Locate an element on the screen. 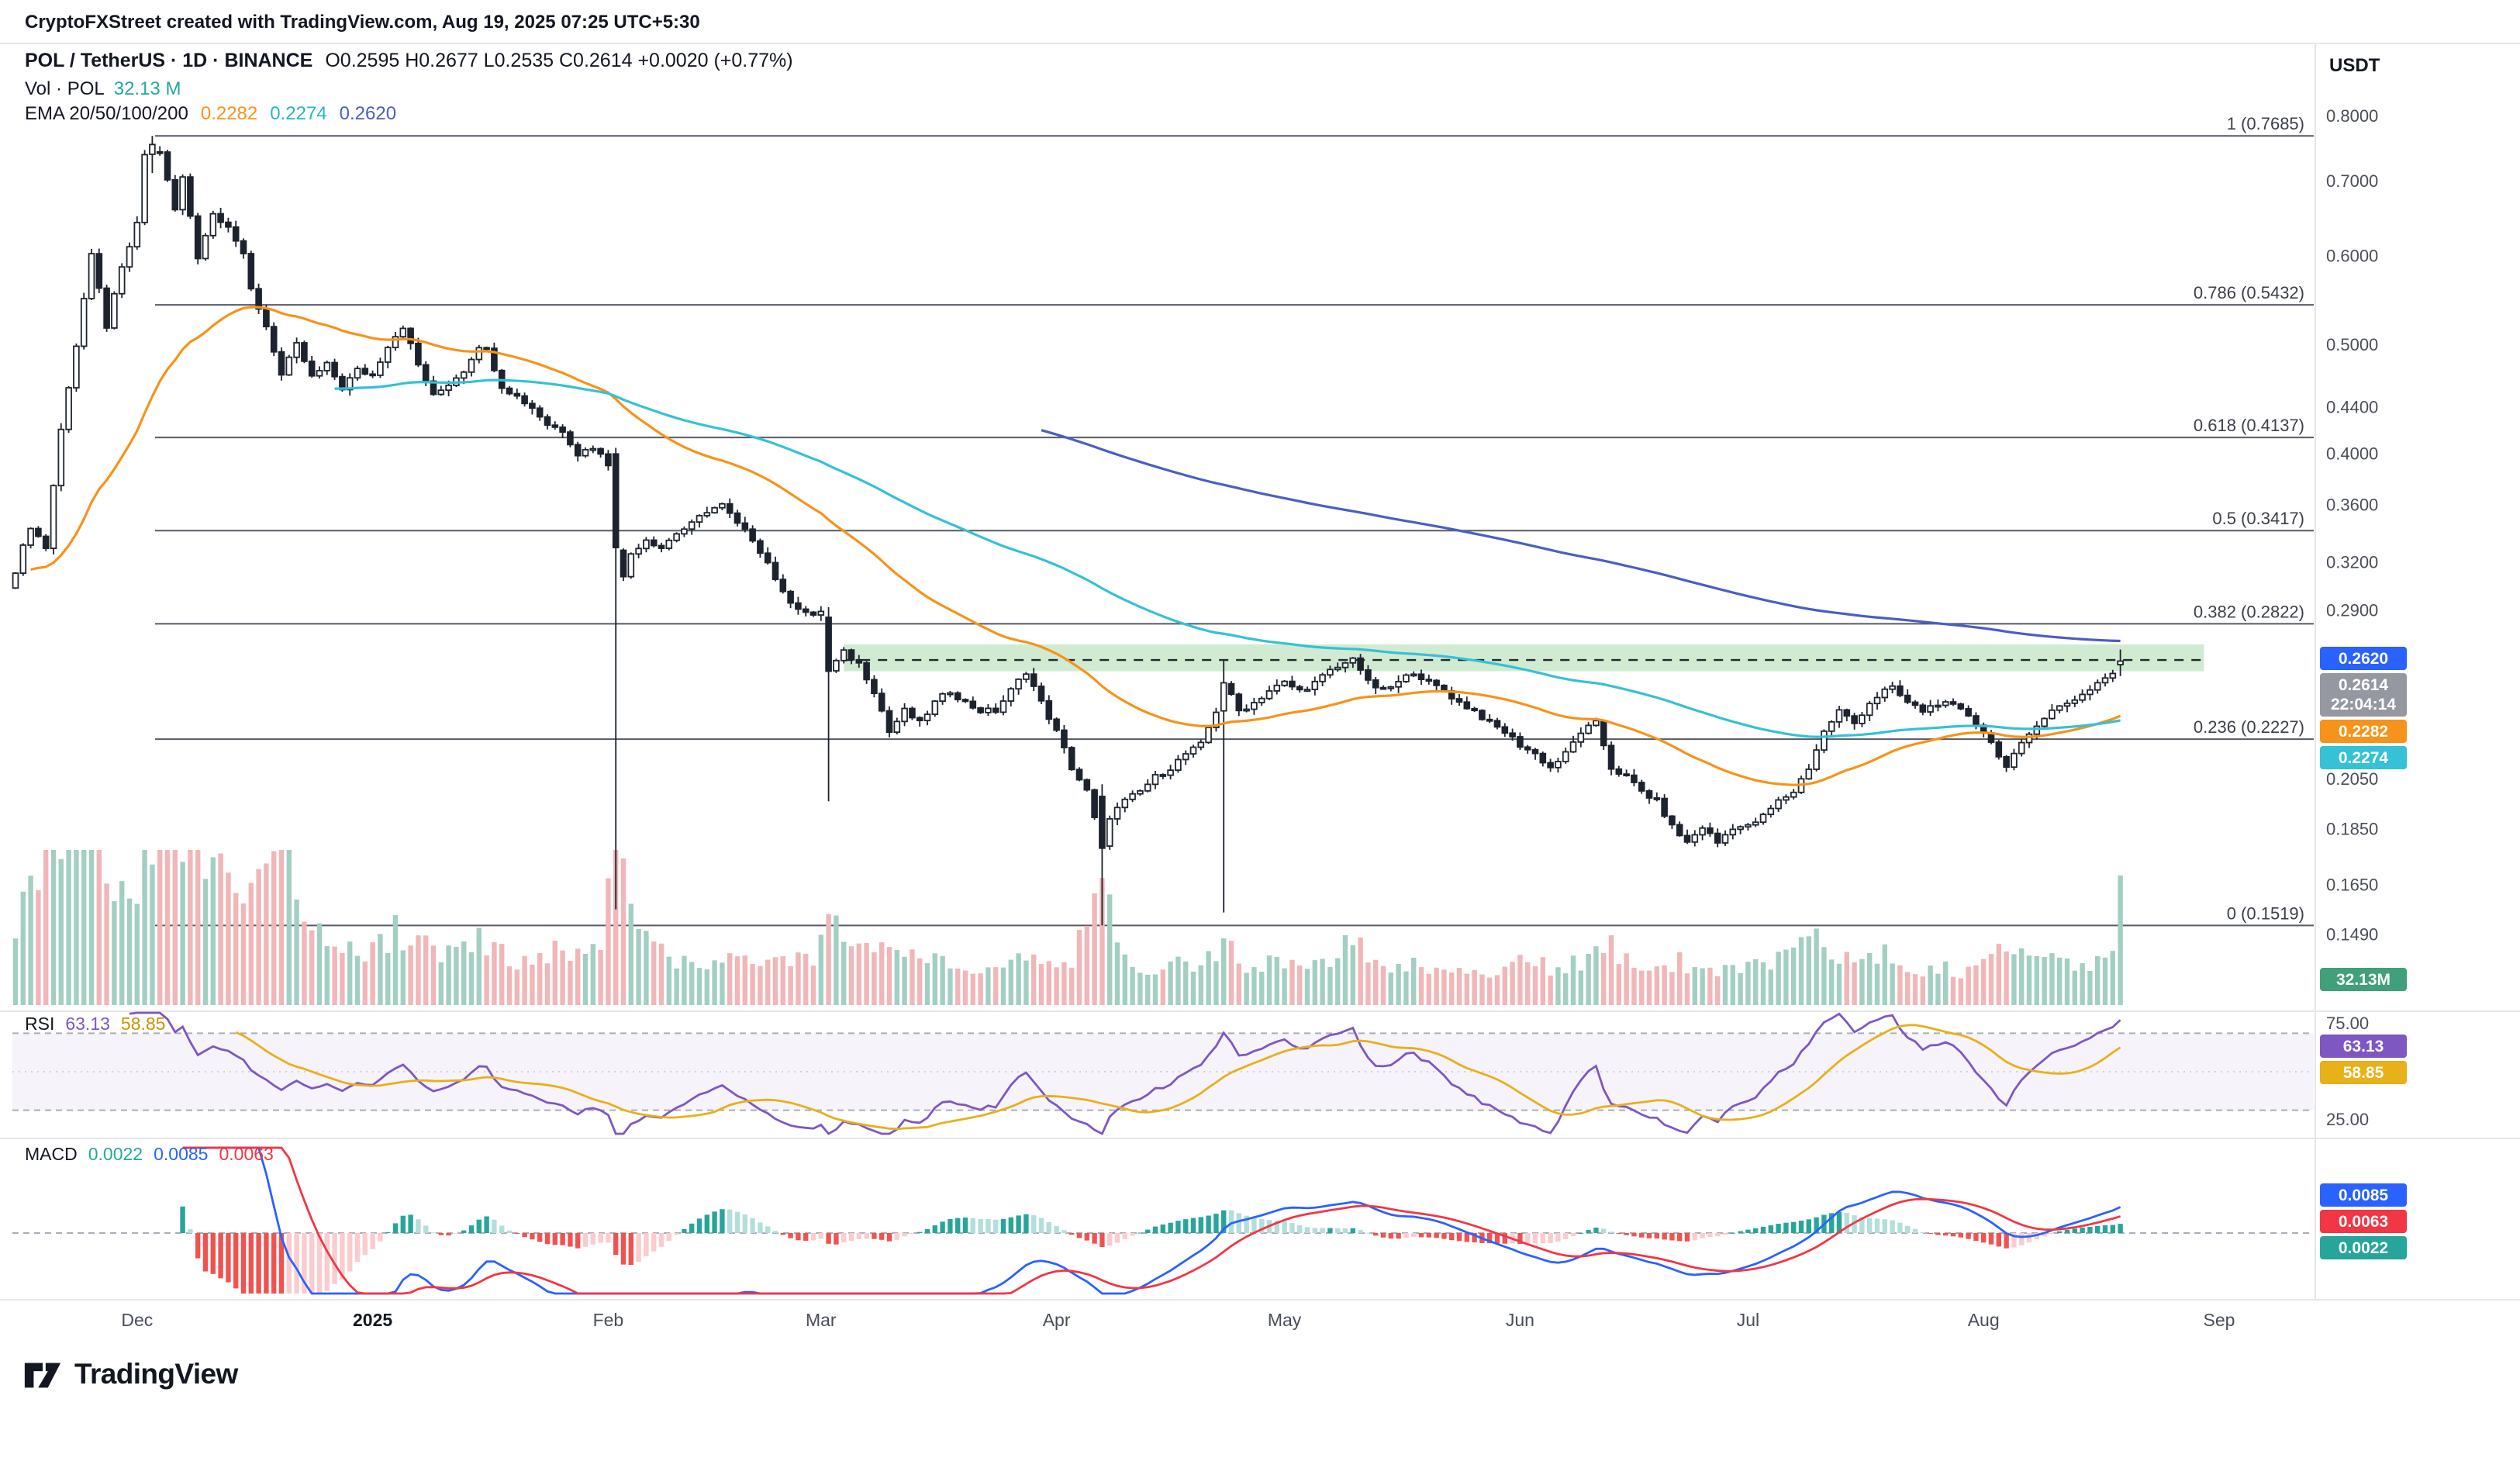 This screenshot has width=2520, height=1475. volume-badge-text: 32.13M is located at coordinates (2363, 980).